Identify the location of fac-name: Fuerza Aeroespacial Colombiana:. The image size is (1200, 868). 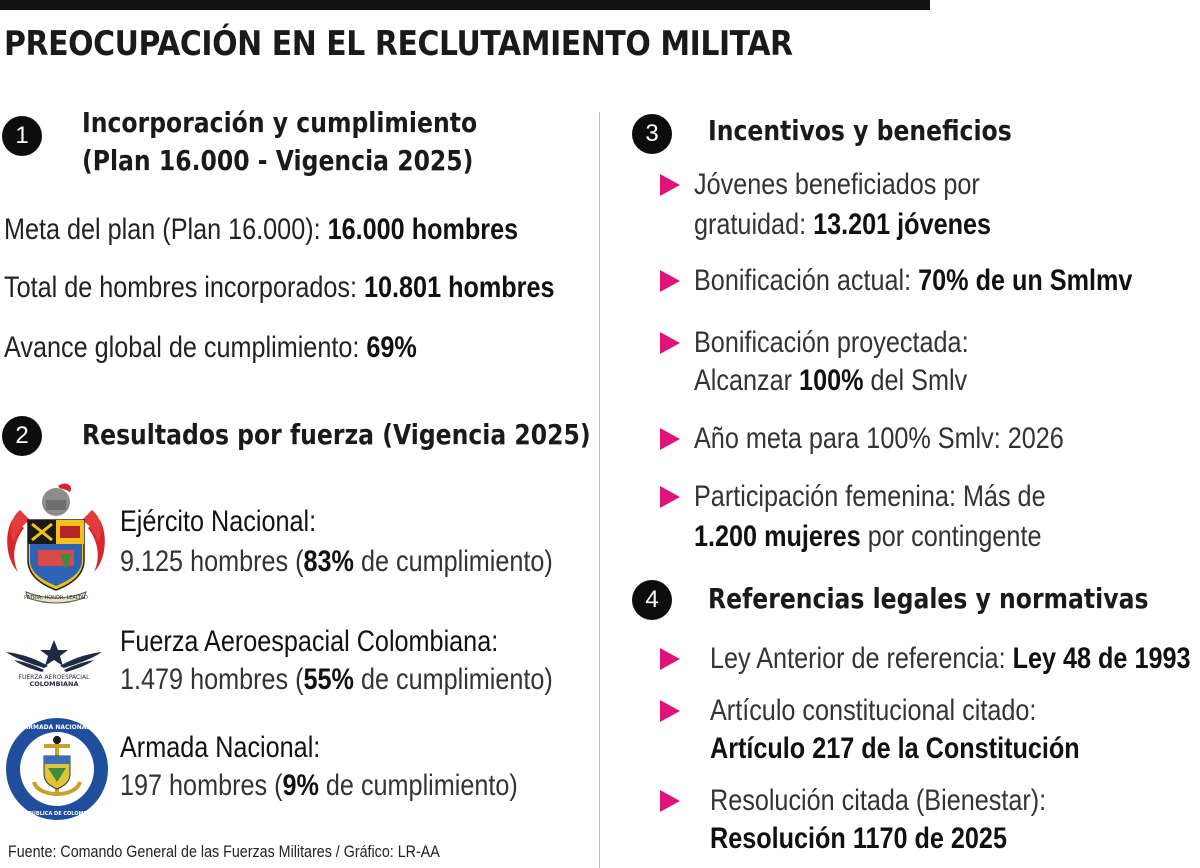
(309, 641).